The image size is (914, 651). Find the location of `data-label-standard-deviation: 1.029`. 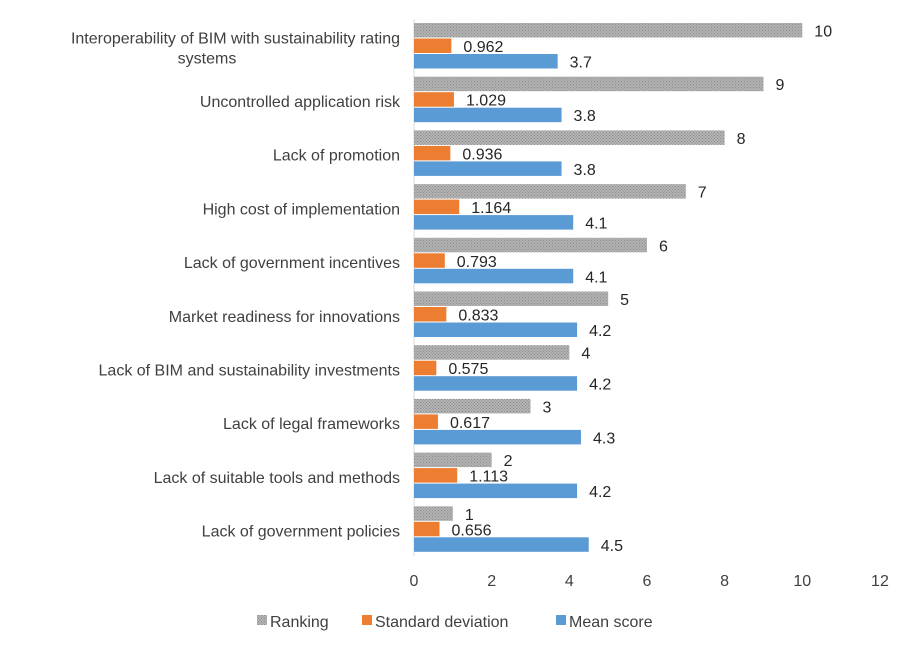

data-label-standard-deviation: 1.029 is located at coordinates (486, 101).